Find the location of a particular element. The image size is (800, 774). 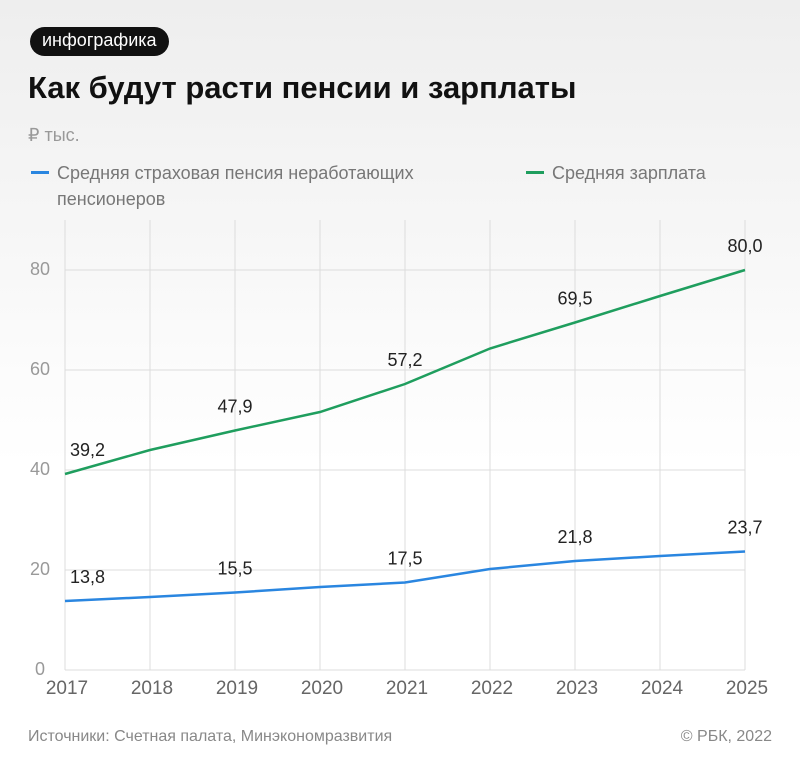

data-label: 13,8 is located at coordinates (87, 577).